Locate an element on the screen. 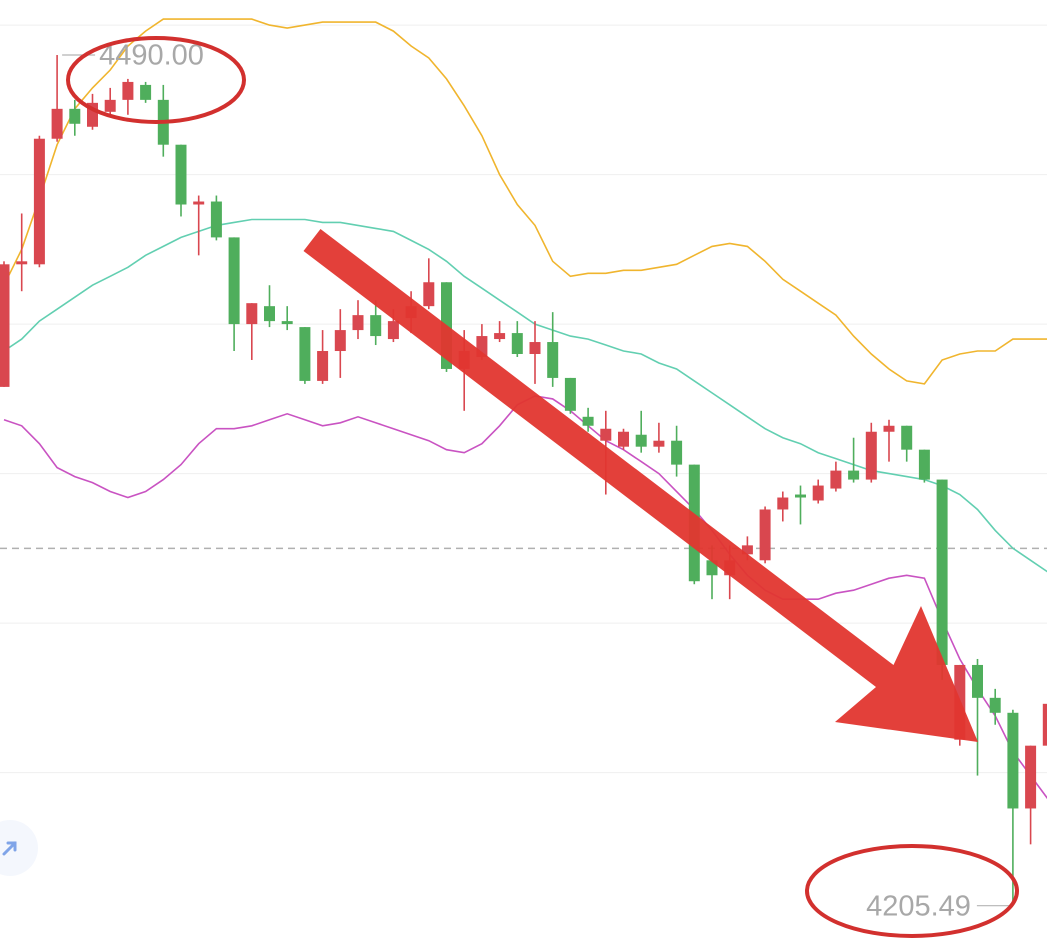 The image size is (1047, 946). annotation-label: 4205.49 is located at coordinates (918, 906).